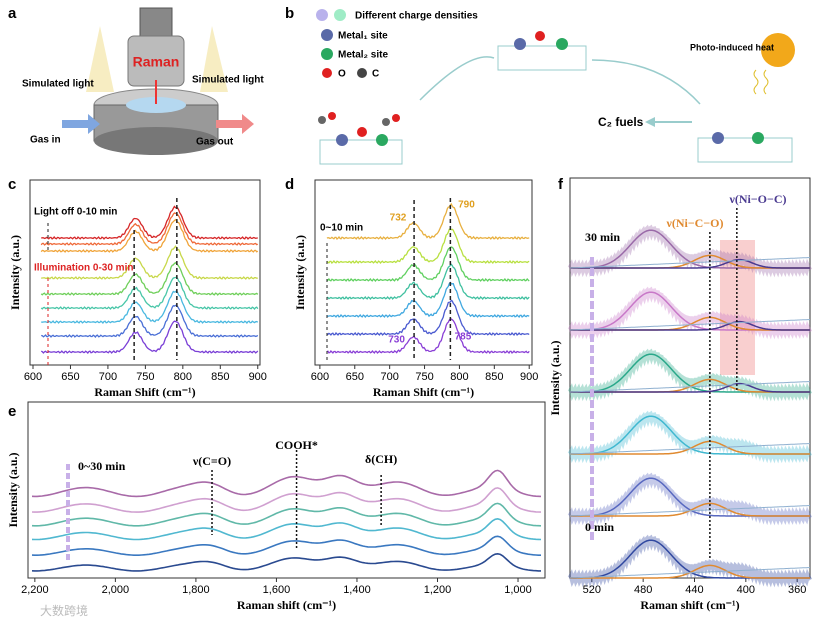 The image size is (816, 625). Describe the element at coordinates (746, 590) in the screenshot. I see `x-tick-label: 400` at that location.